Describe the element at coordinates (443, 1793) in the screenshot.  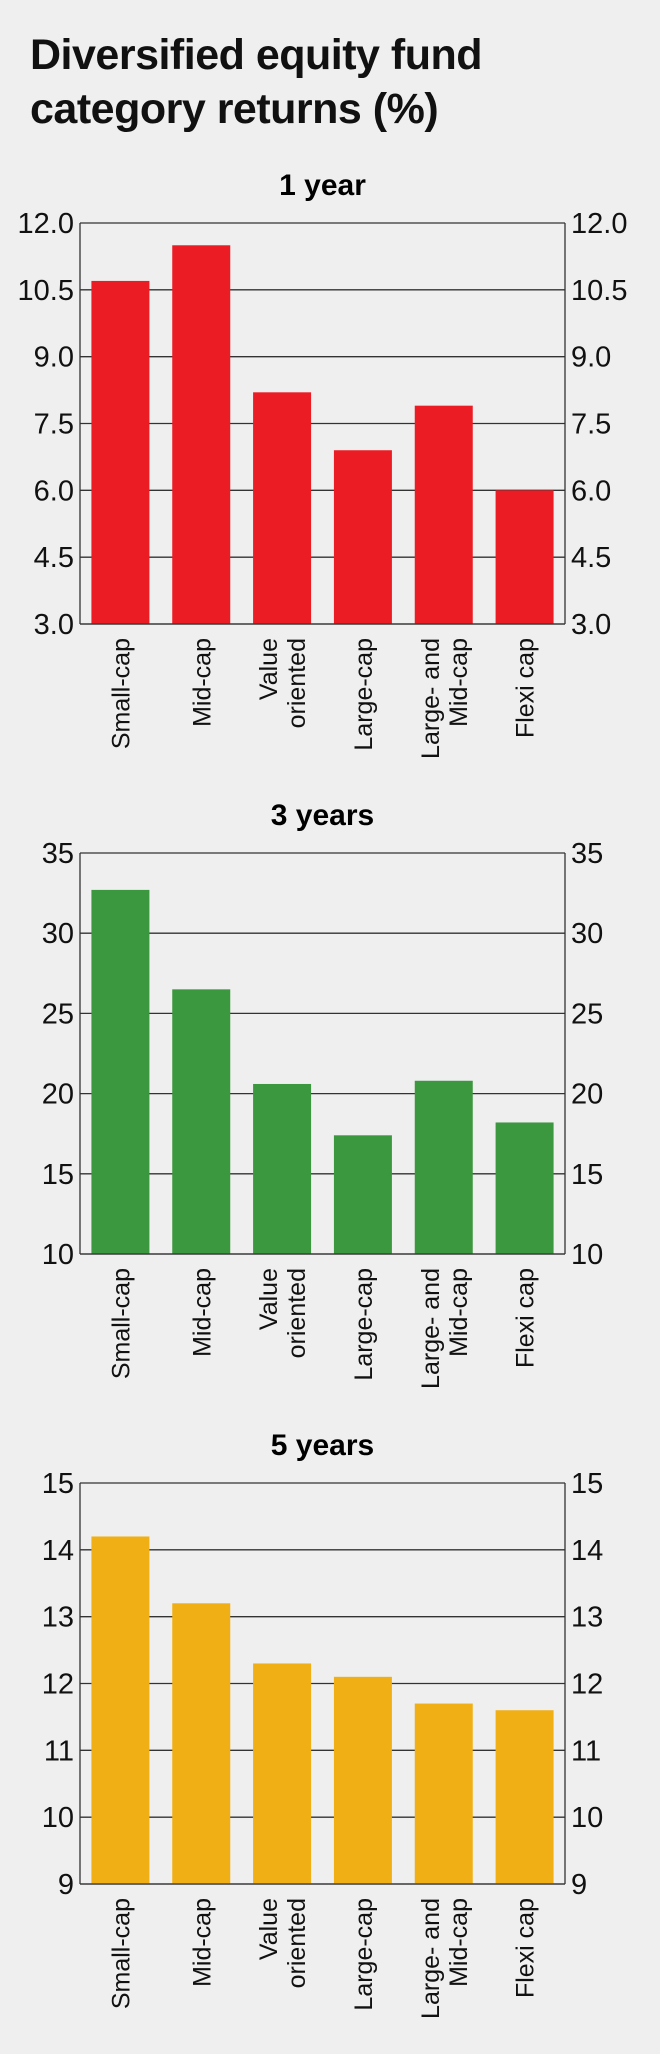
I see `chart-5-years-bar-large-and-mid-cap` at that location.